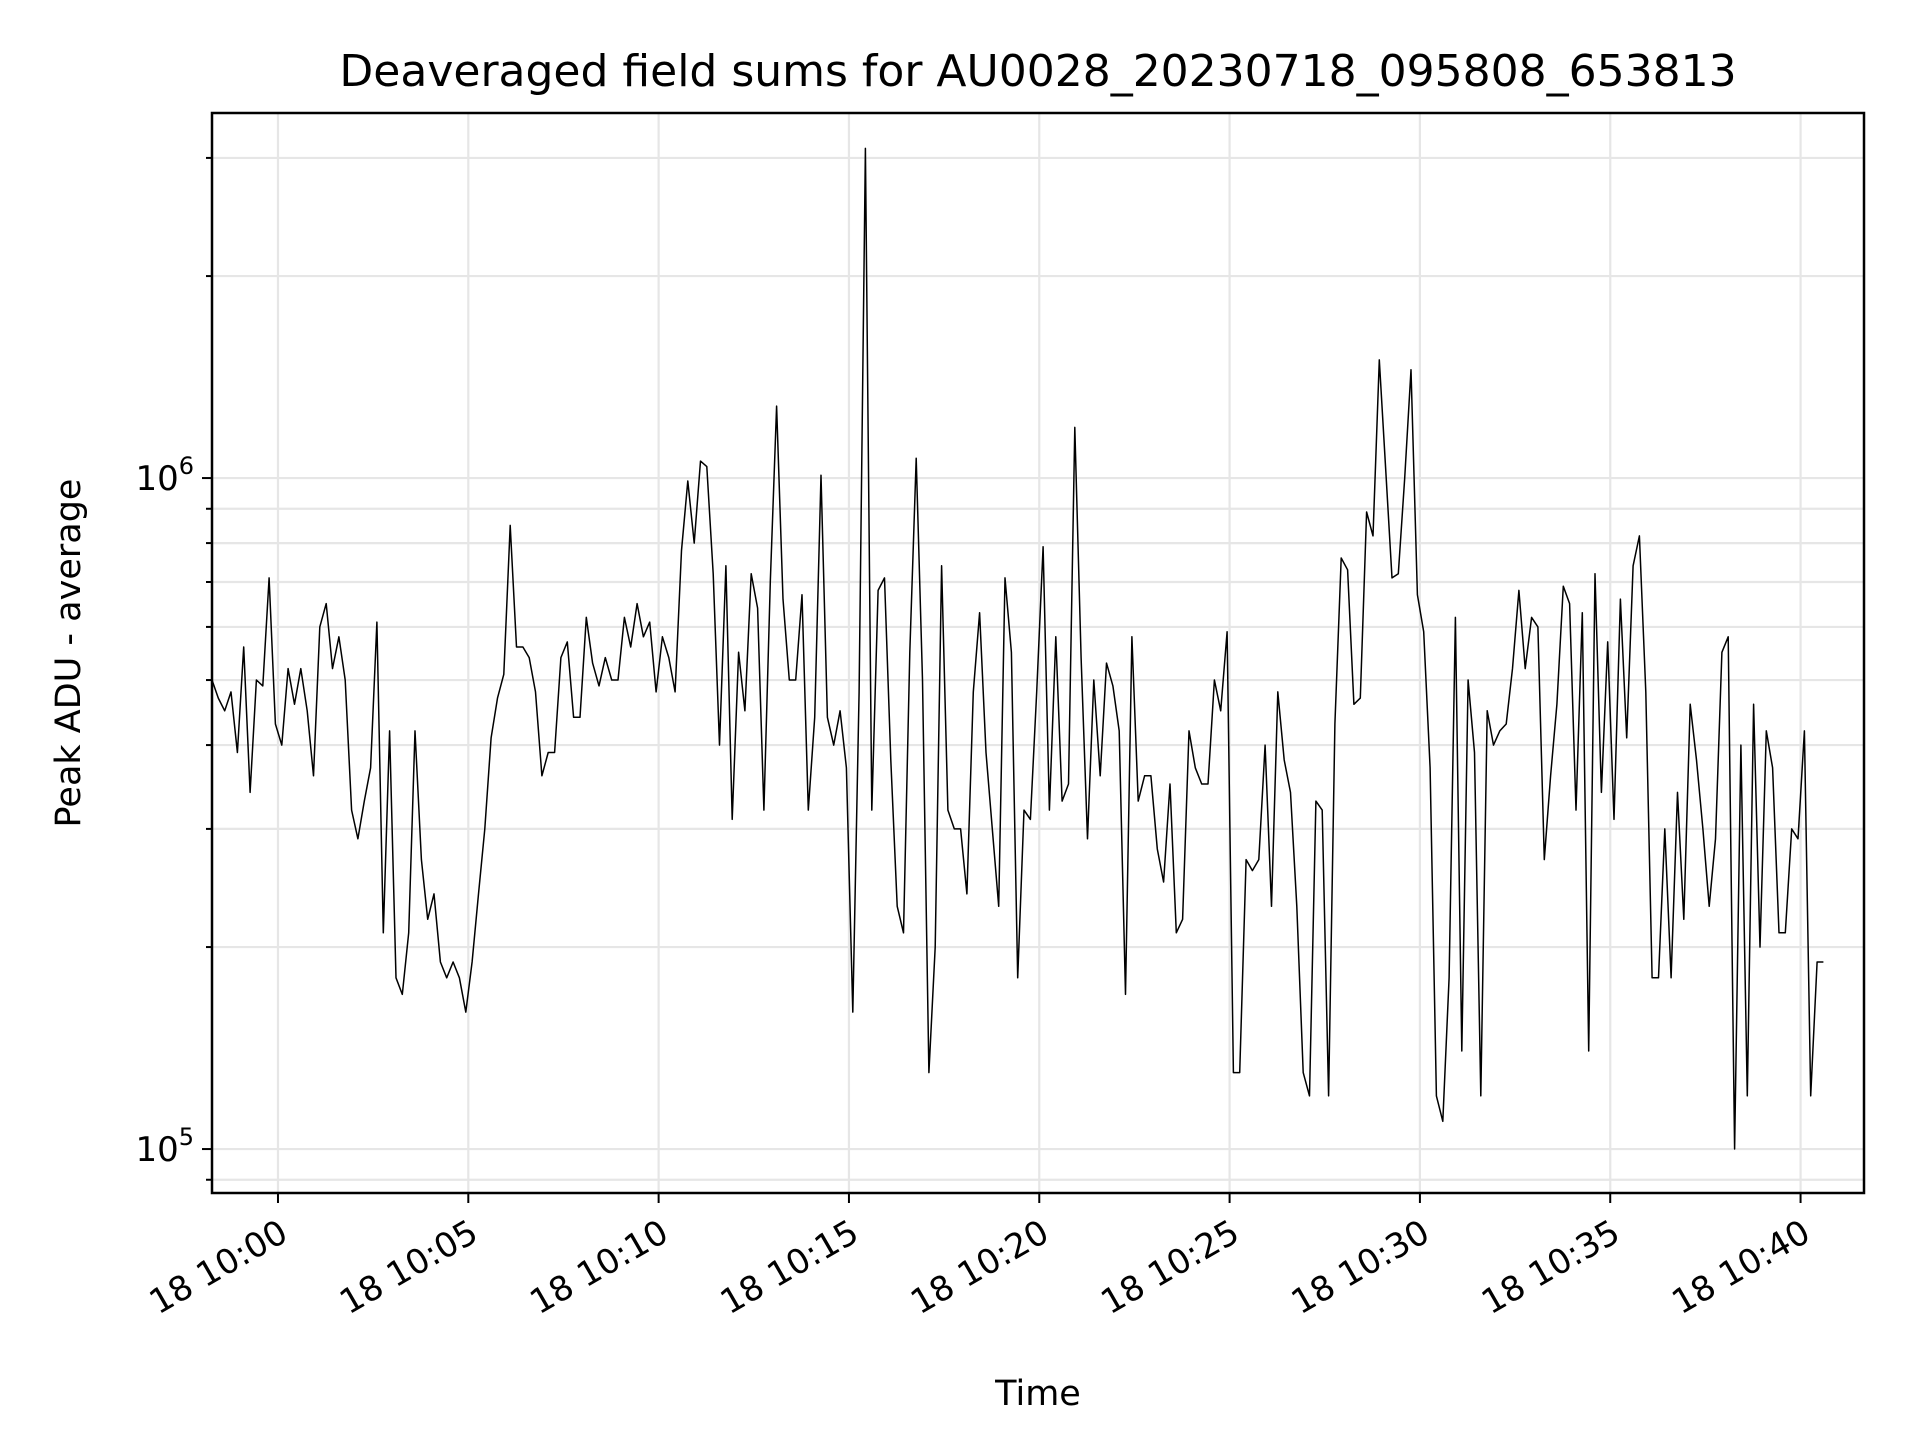 This screenshot has height=1440, width=1920. I want to click on y-tick-label: 10⁶, so click(164, 475).